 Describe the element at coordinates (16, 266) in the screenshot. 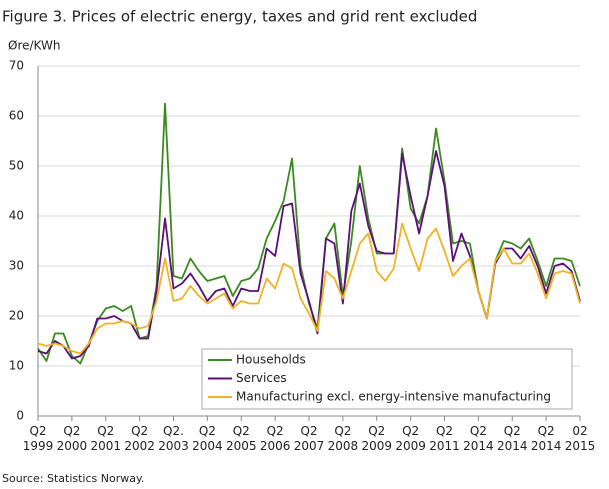

I see `y-tick-label: 30` at that location.